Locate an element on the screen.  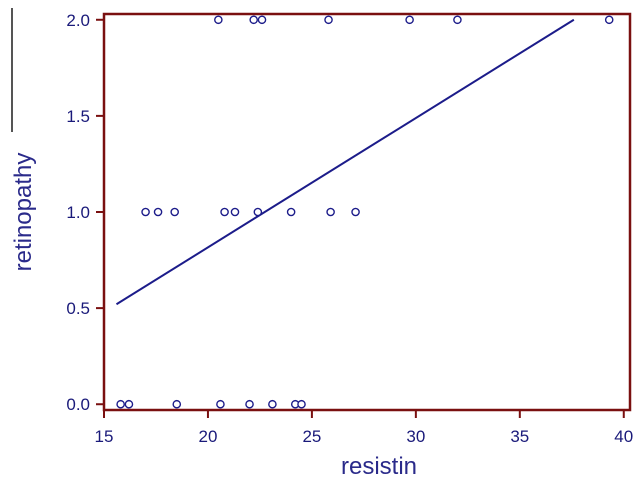
x-tick-label: 35 is located at coordinates (519, 436).